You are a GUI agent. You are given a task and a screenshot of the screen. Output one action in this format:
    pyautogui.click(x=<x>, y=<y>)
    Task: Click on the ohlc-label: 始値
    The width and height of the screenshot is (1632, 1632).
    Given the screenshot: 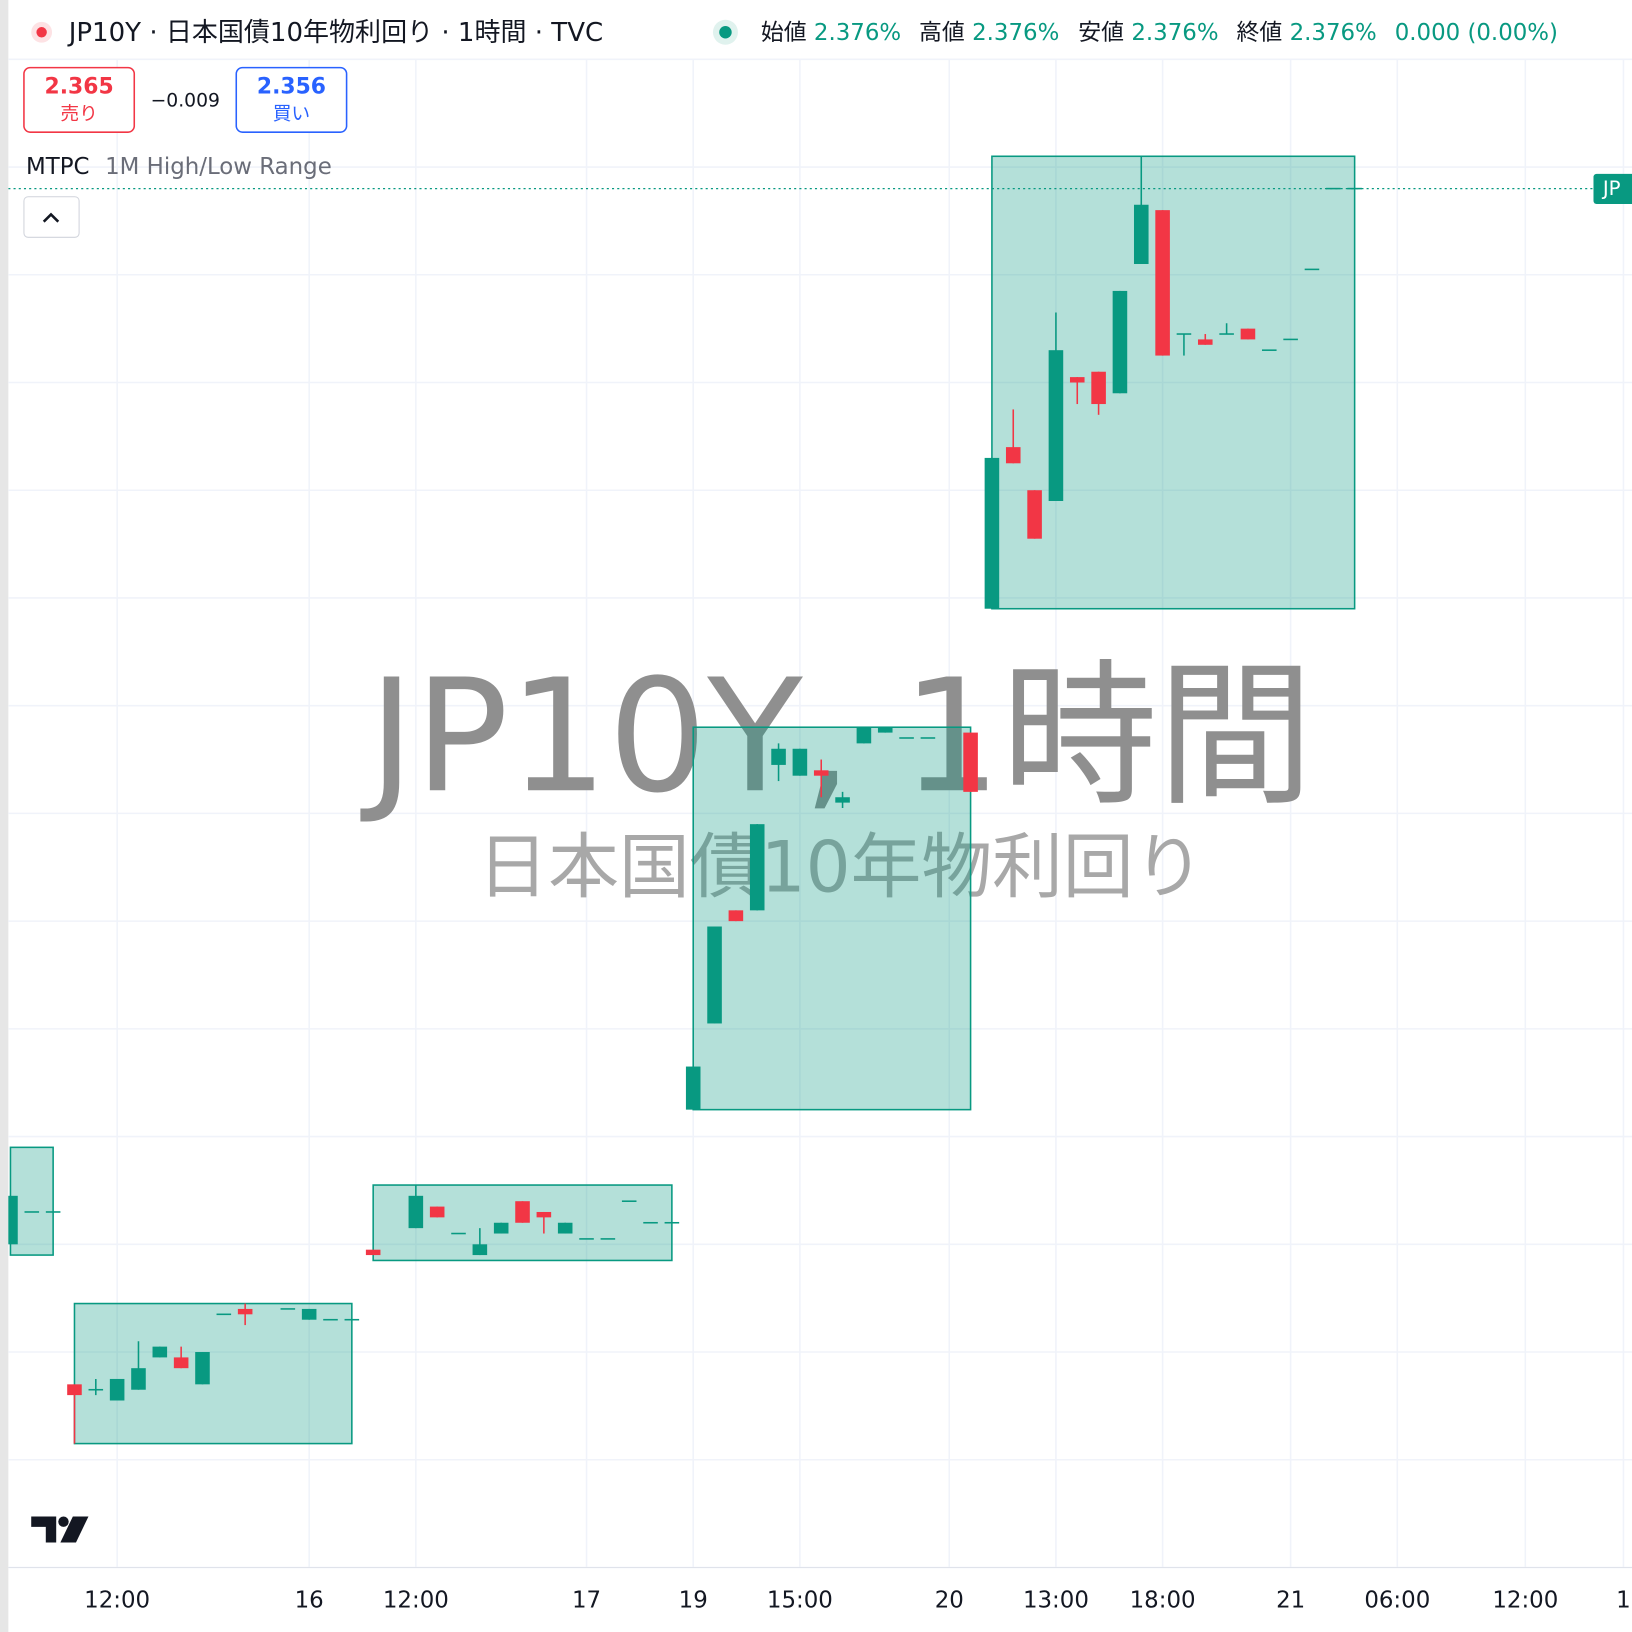 What is the action you would take?
    pyautogui.click(x=784, y=33)
    